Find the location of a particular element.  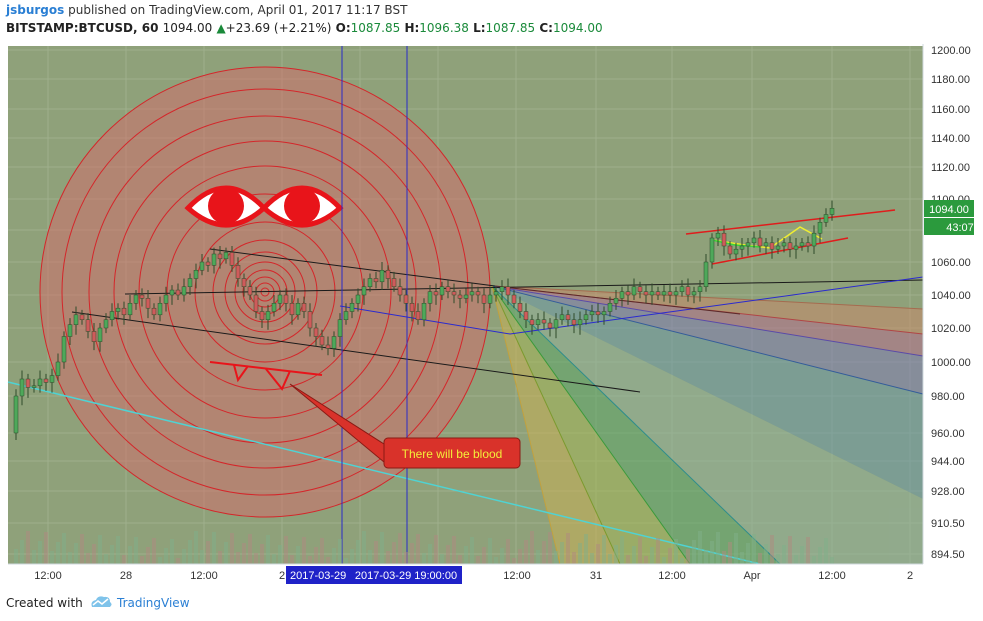

callout-annotation: There will be blood is located at coordinates (405, 426).